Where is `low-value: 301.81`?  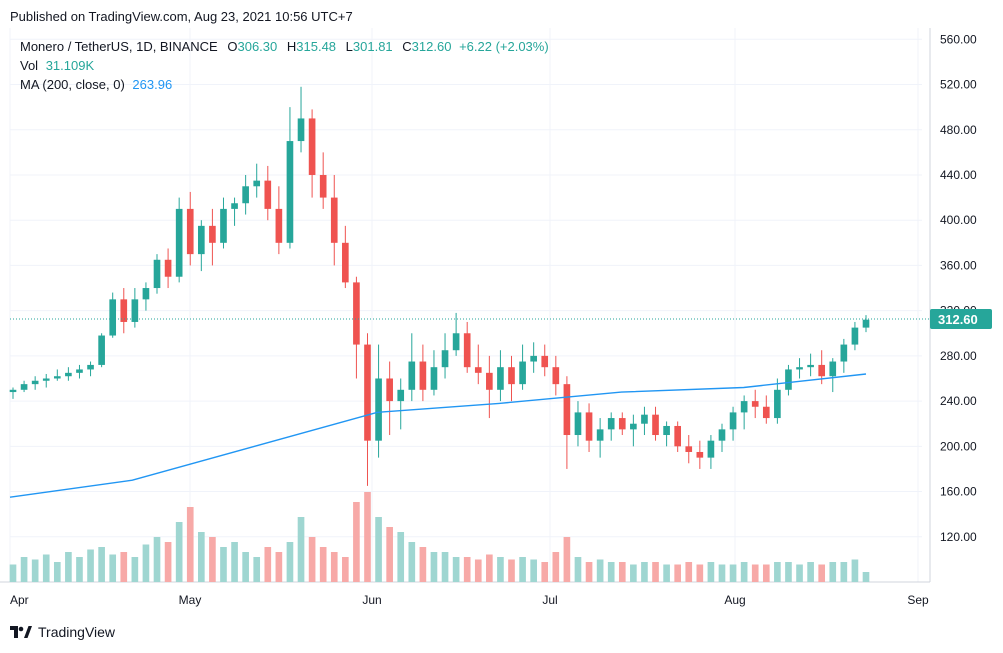
low-value: 301.81 is located at coordinates (372, 46).